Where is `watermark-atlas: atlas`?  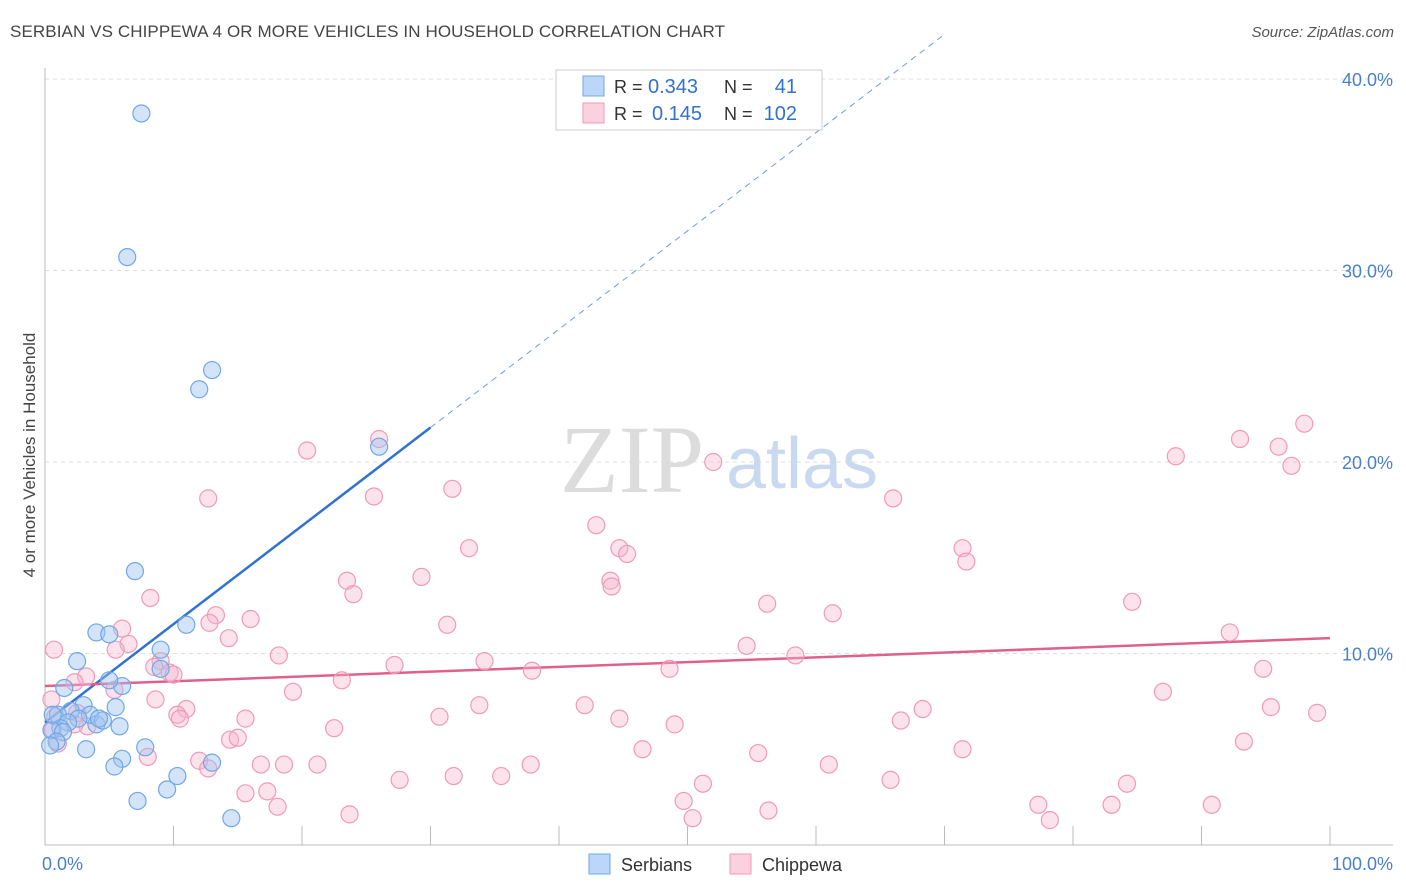 watermark-atlas: atlas is located at coordinates (802, 464).